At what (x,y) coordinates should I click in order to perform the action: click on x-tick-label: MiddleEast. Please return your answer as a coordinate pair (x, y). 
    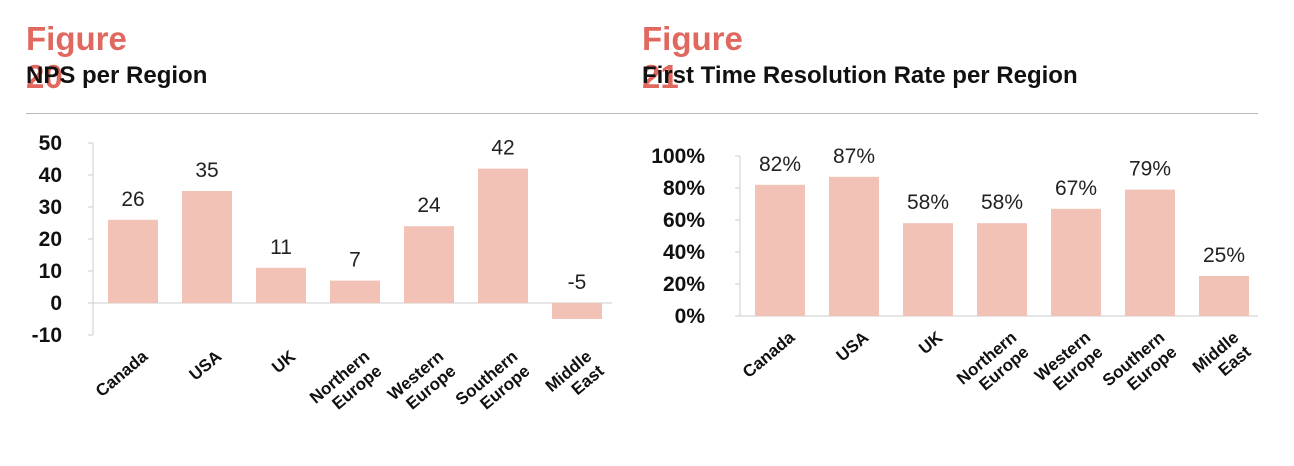
    Looking at the image, I should click on (1222, 359).